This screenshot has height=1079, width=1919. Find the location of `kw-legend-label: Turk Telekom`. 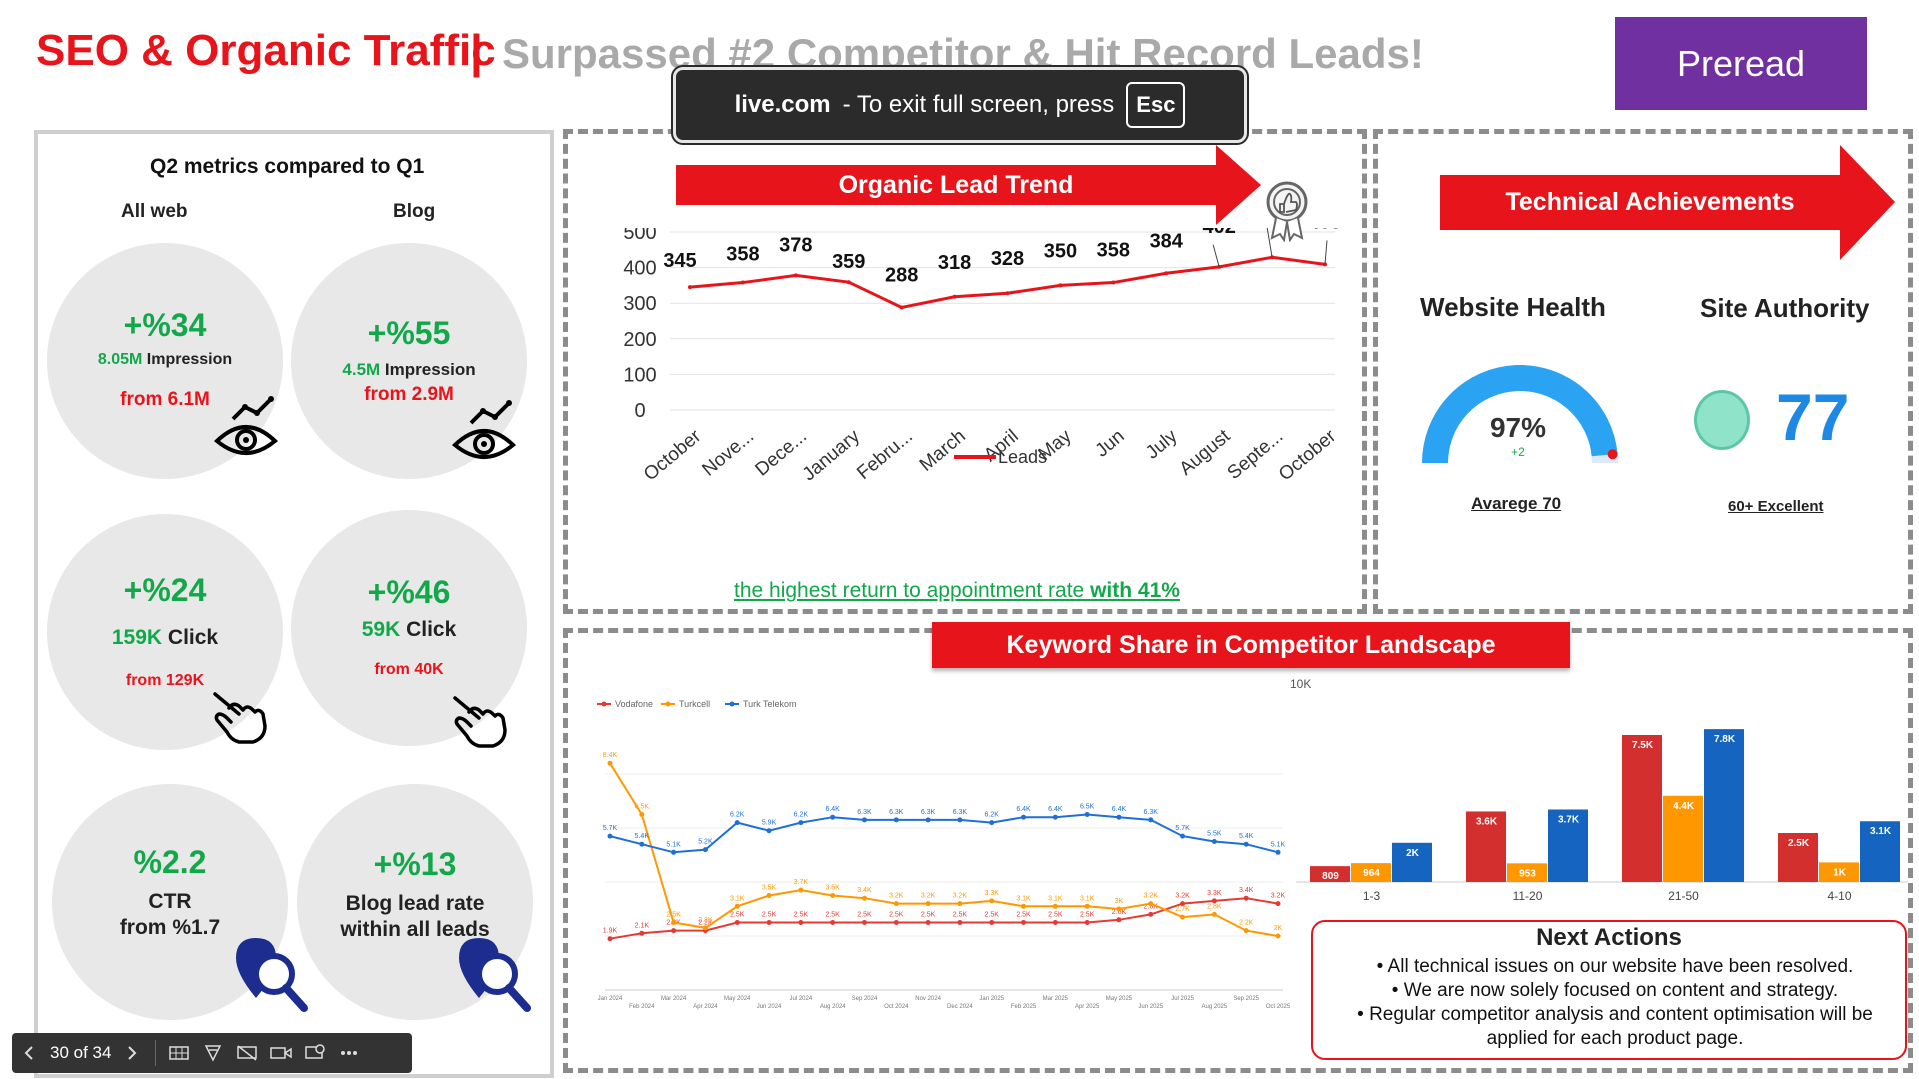

kw-legend-label: Turk Telekom is located at coordinates (770, 704).